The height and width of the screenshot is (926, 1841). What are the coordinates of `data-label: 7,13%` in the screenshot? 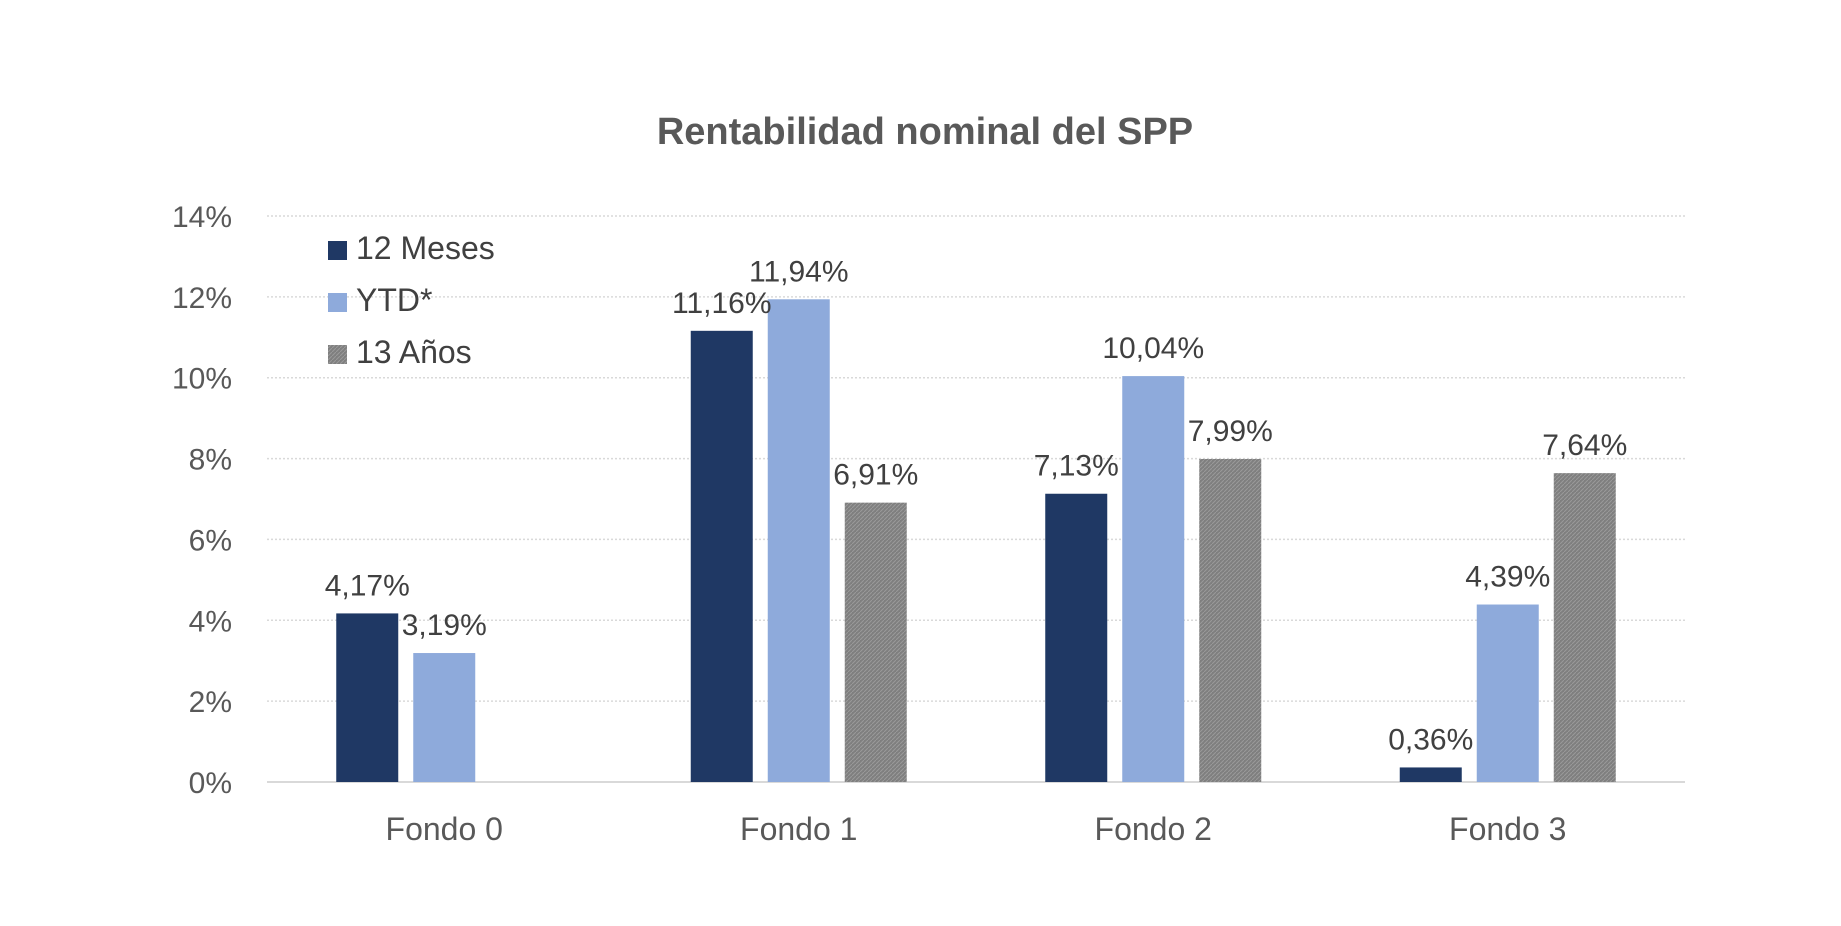 It's located at (1076, 466).